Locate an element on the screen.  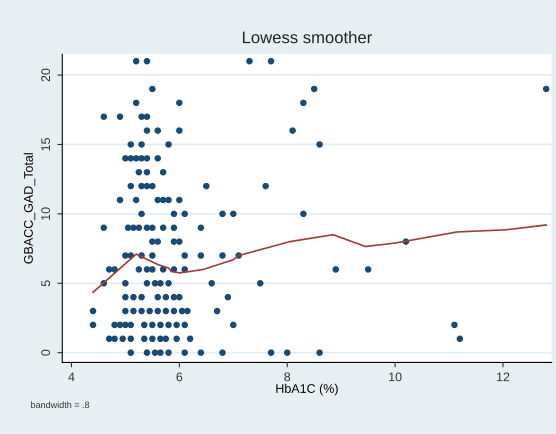
x-tick-label: 8 is located at coordinates (287, 377).